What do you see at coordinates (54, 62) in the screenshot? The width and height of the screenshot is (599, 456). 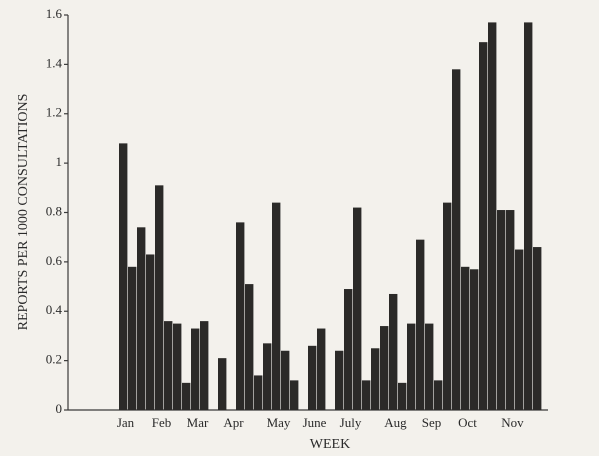 I see `y-tick-label: 1.4` at bounding box center [54, 62].